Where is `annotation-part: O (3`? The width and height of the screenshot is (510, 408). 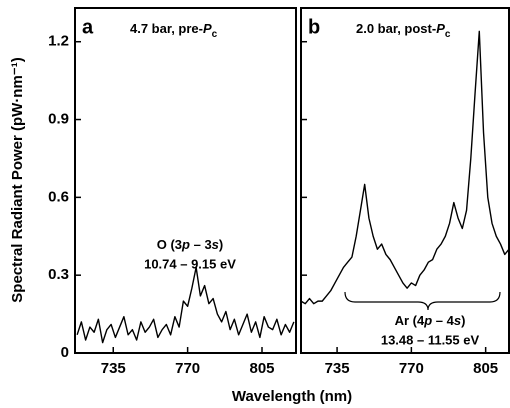 annotation-part: O (3 is located at coordinates (169, 244).